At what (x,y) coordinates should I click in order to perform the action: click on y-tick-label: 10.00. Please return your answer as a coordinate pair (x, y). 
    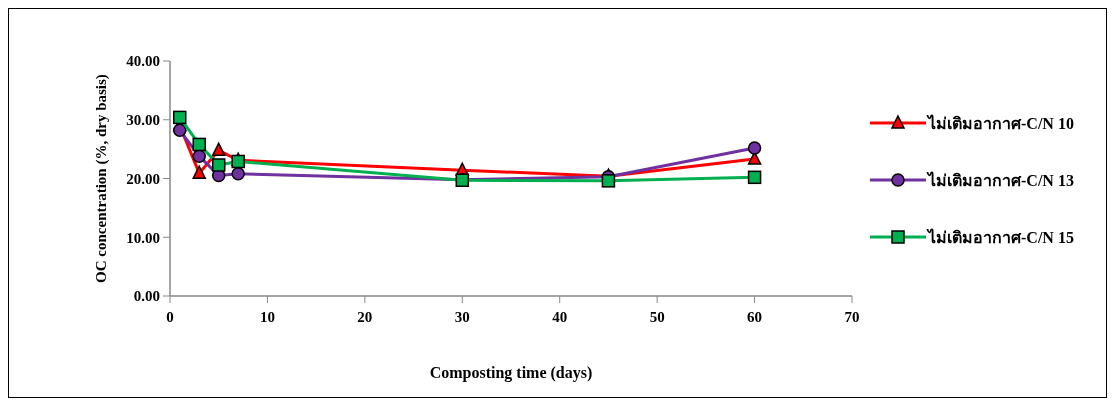
    Looking at the image, I should click on (143, 237).